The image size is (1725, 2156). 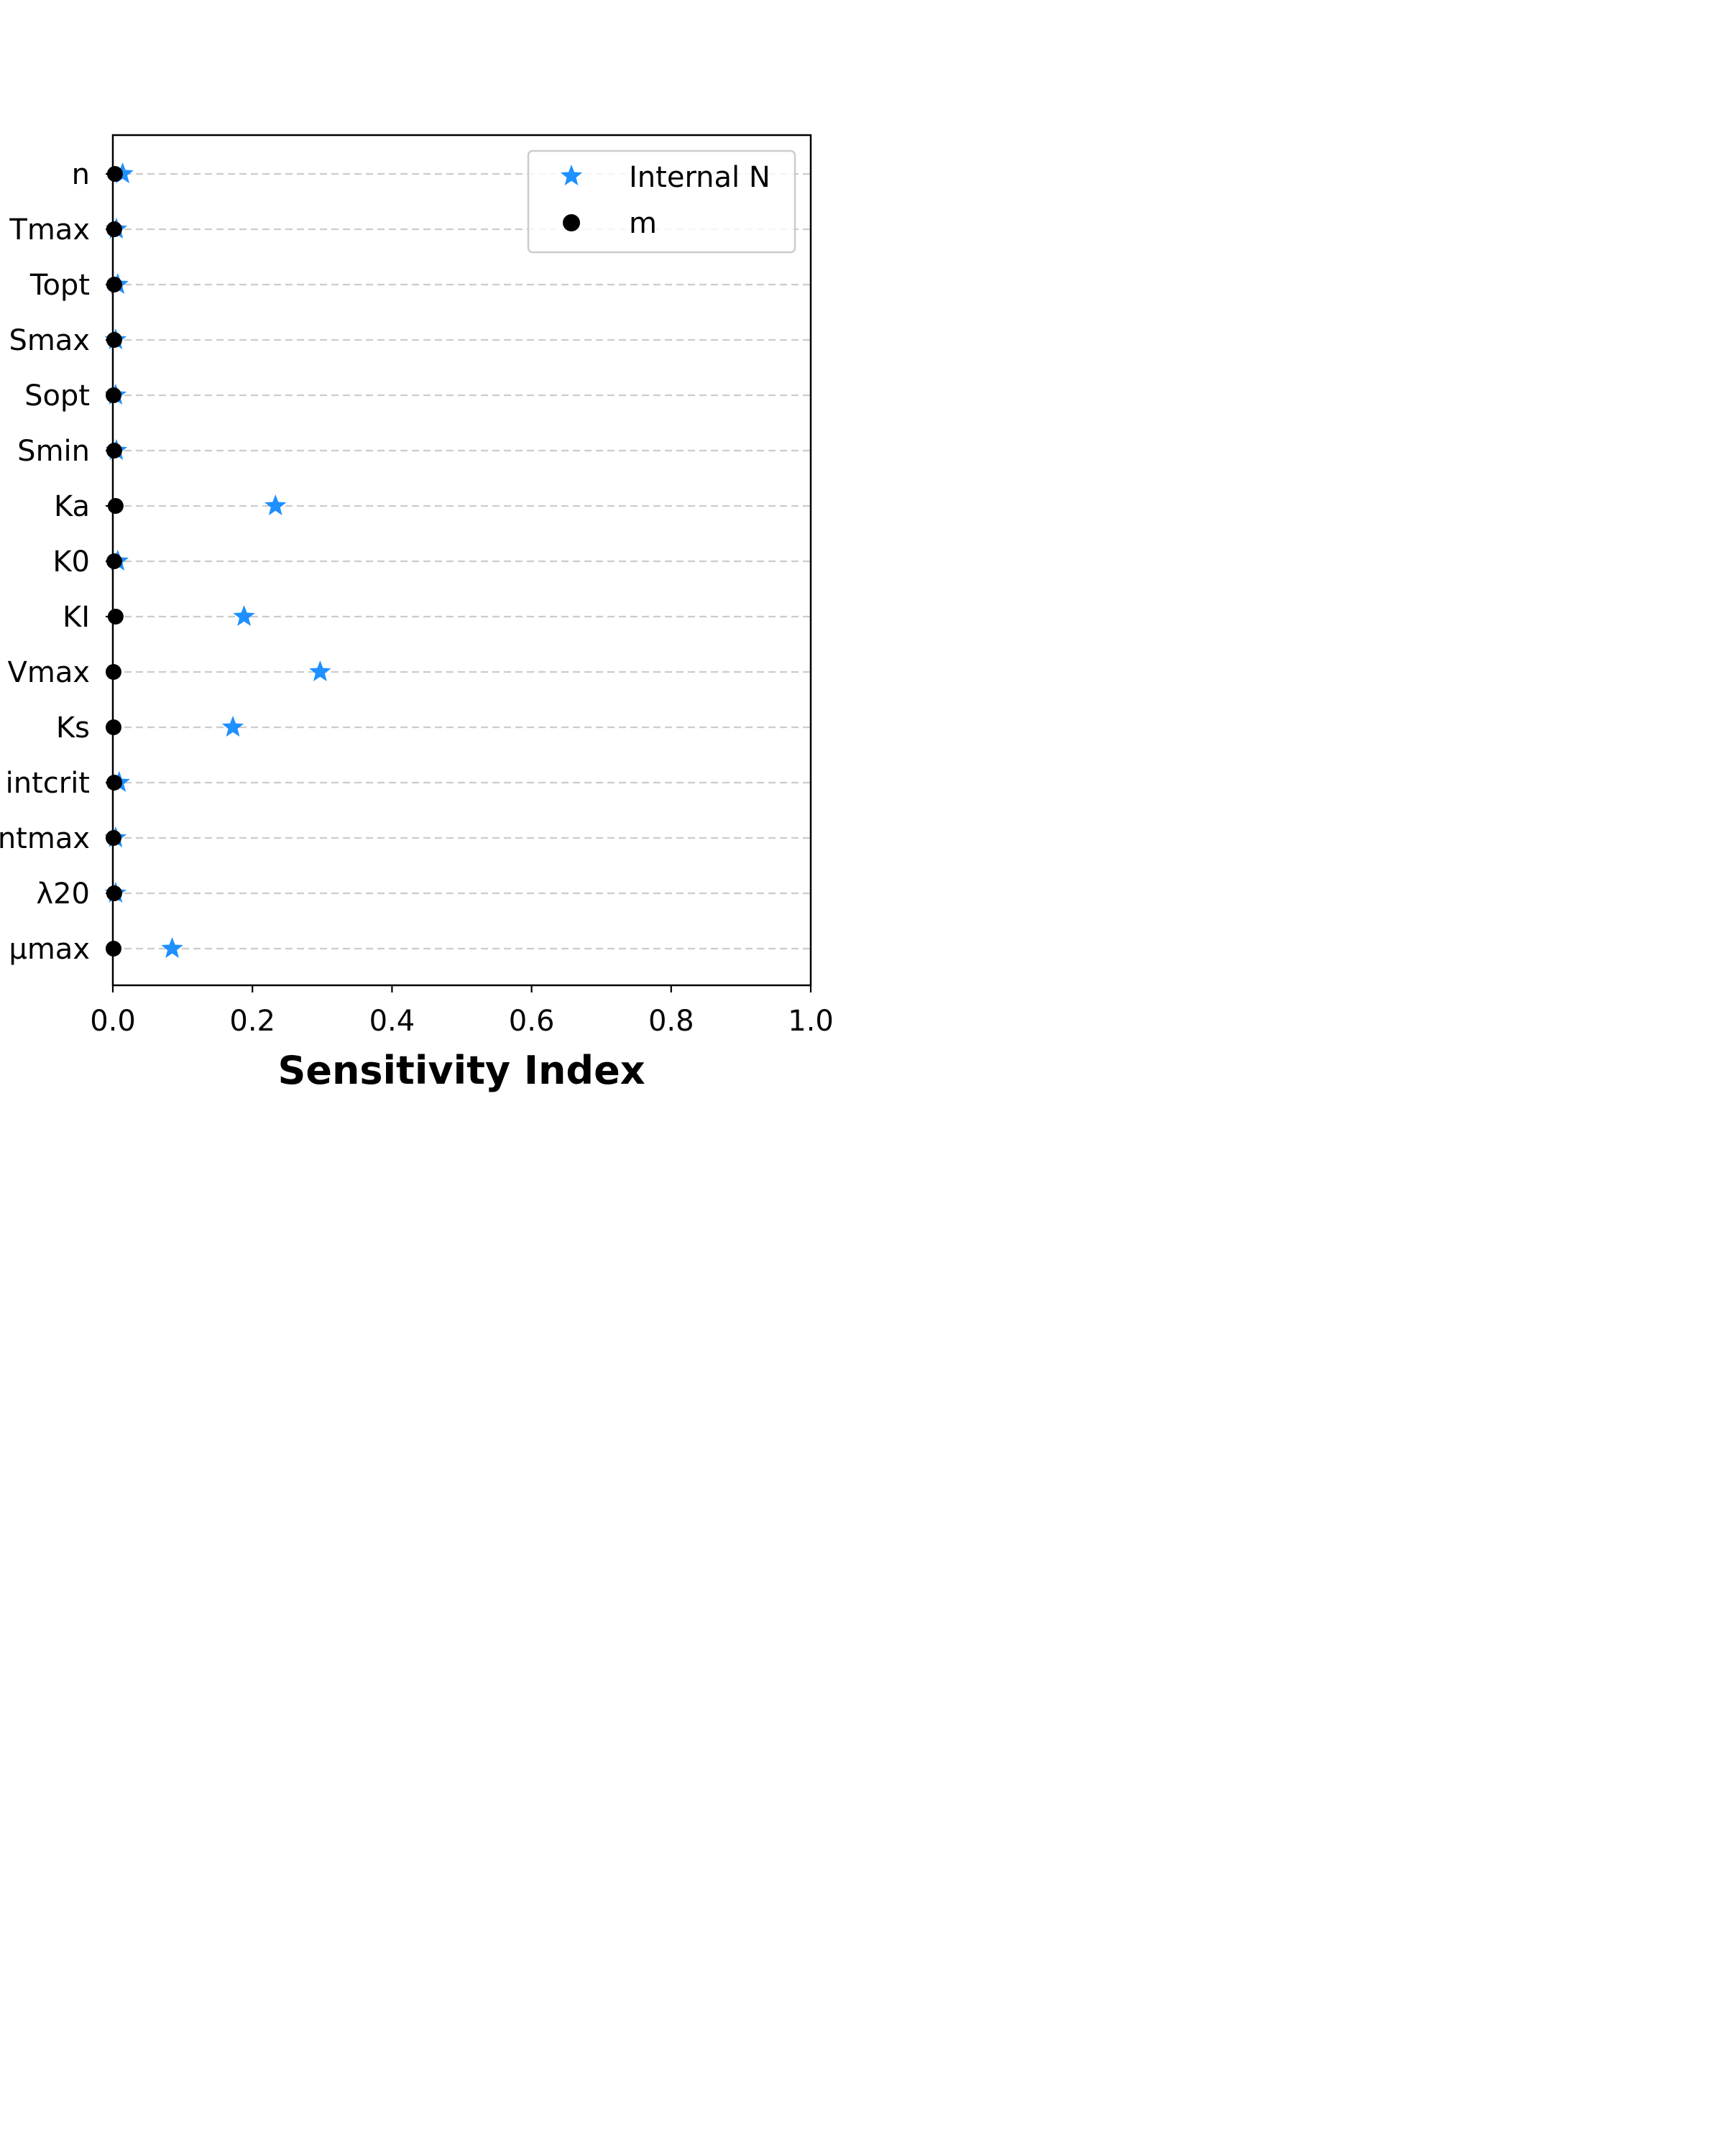 I want to click on y-tick-label-ntmax: ntmax, so click(x=45, y=838).